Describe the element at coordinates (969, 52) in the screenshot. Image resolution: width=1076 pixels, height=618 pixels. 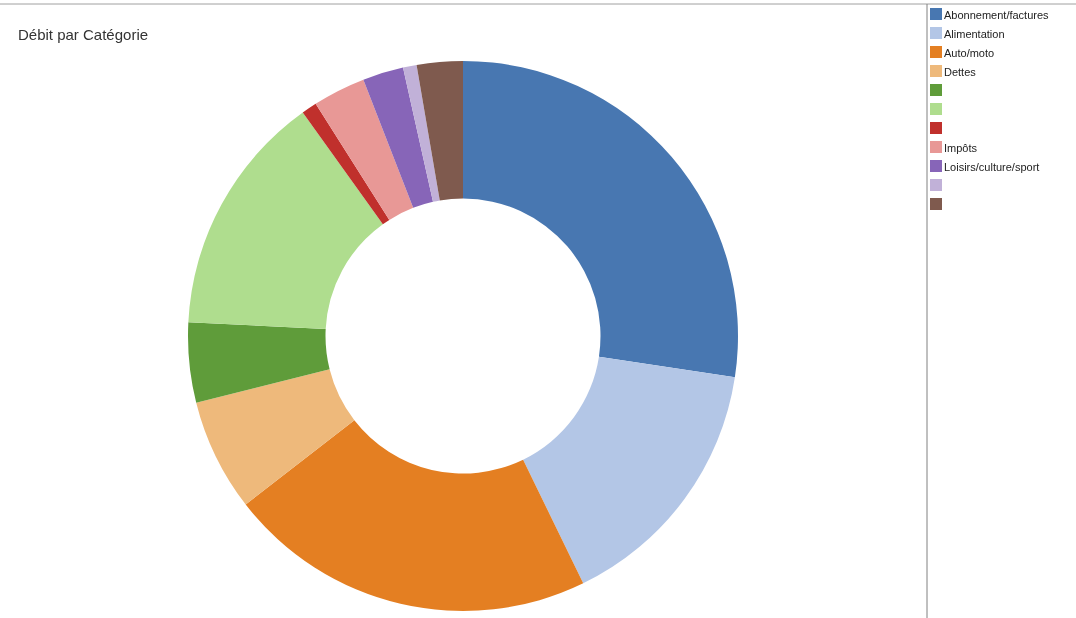
I see `legend-label: Auto/moto` at that location.